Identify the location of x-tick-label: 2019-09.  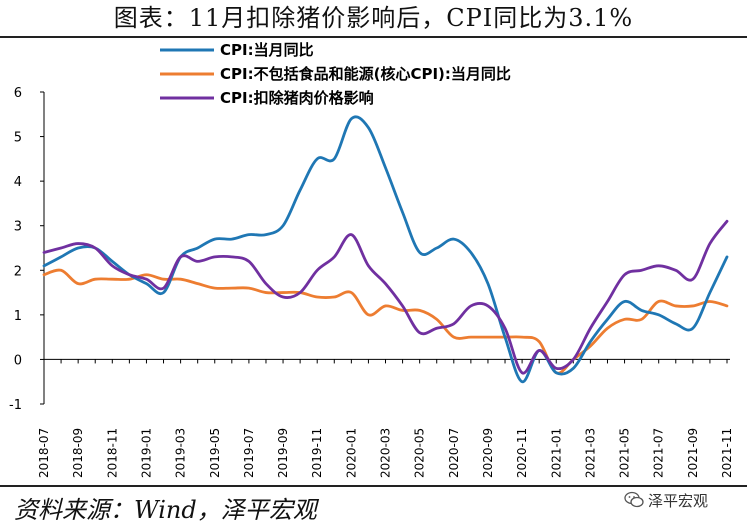
(283, 453).